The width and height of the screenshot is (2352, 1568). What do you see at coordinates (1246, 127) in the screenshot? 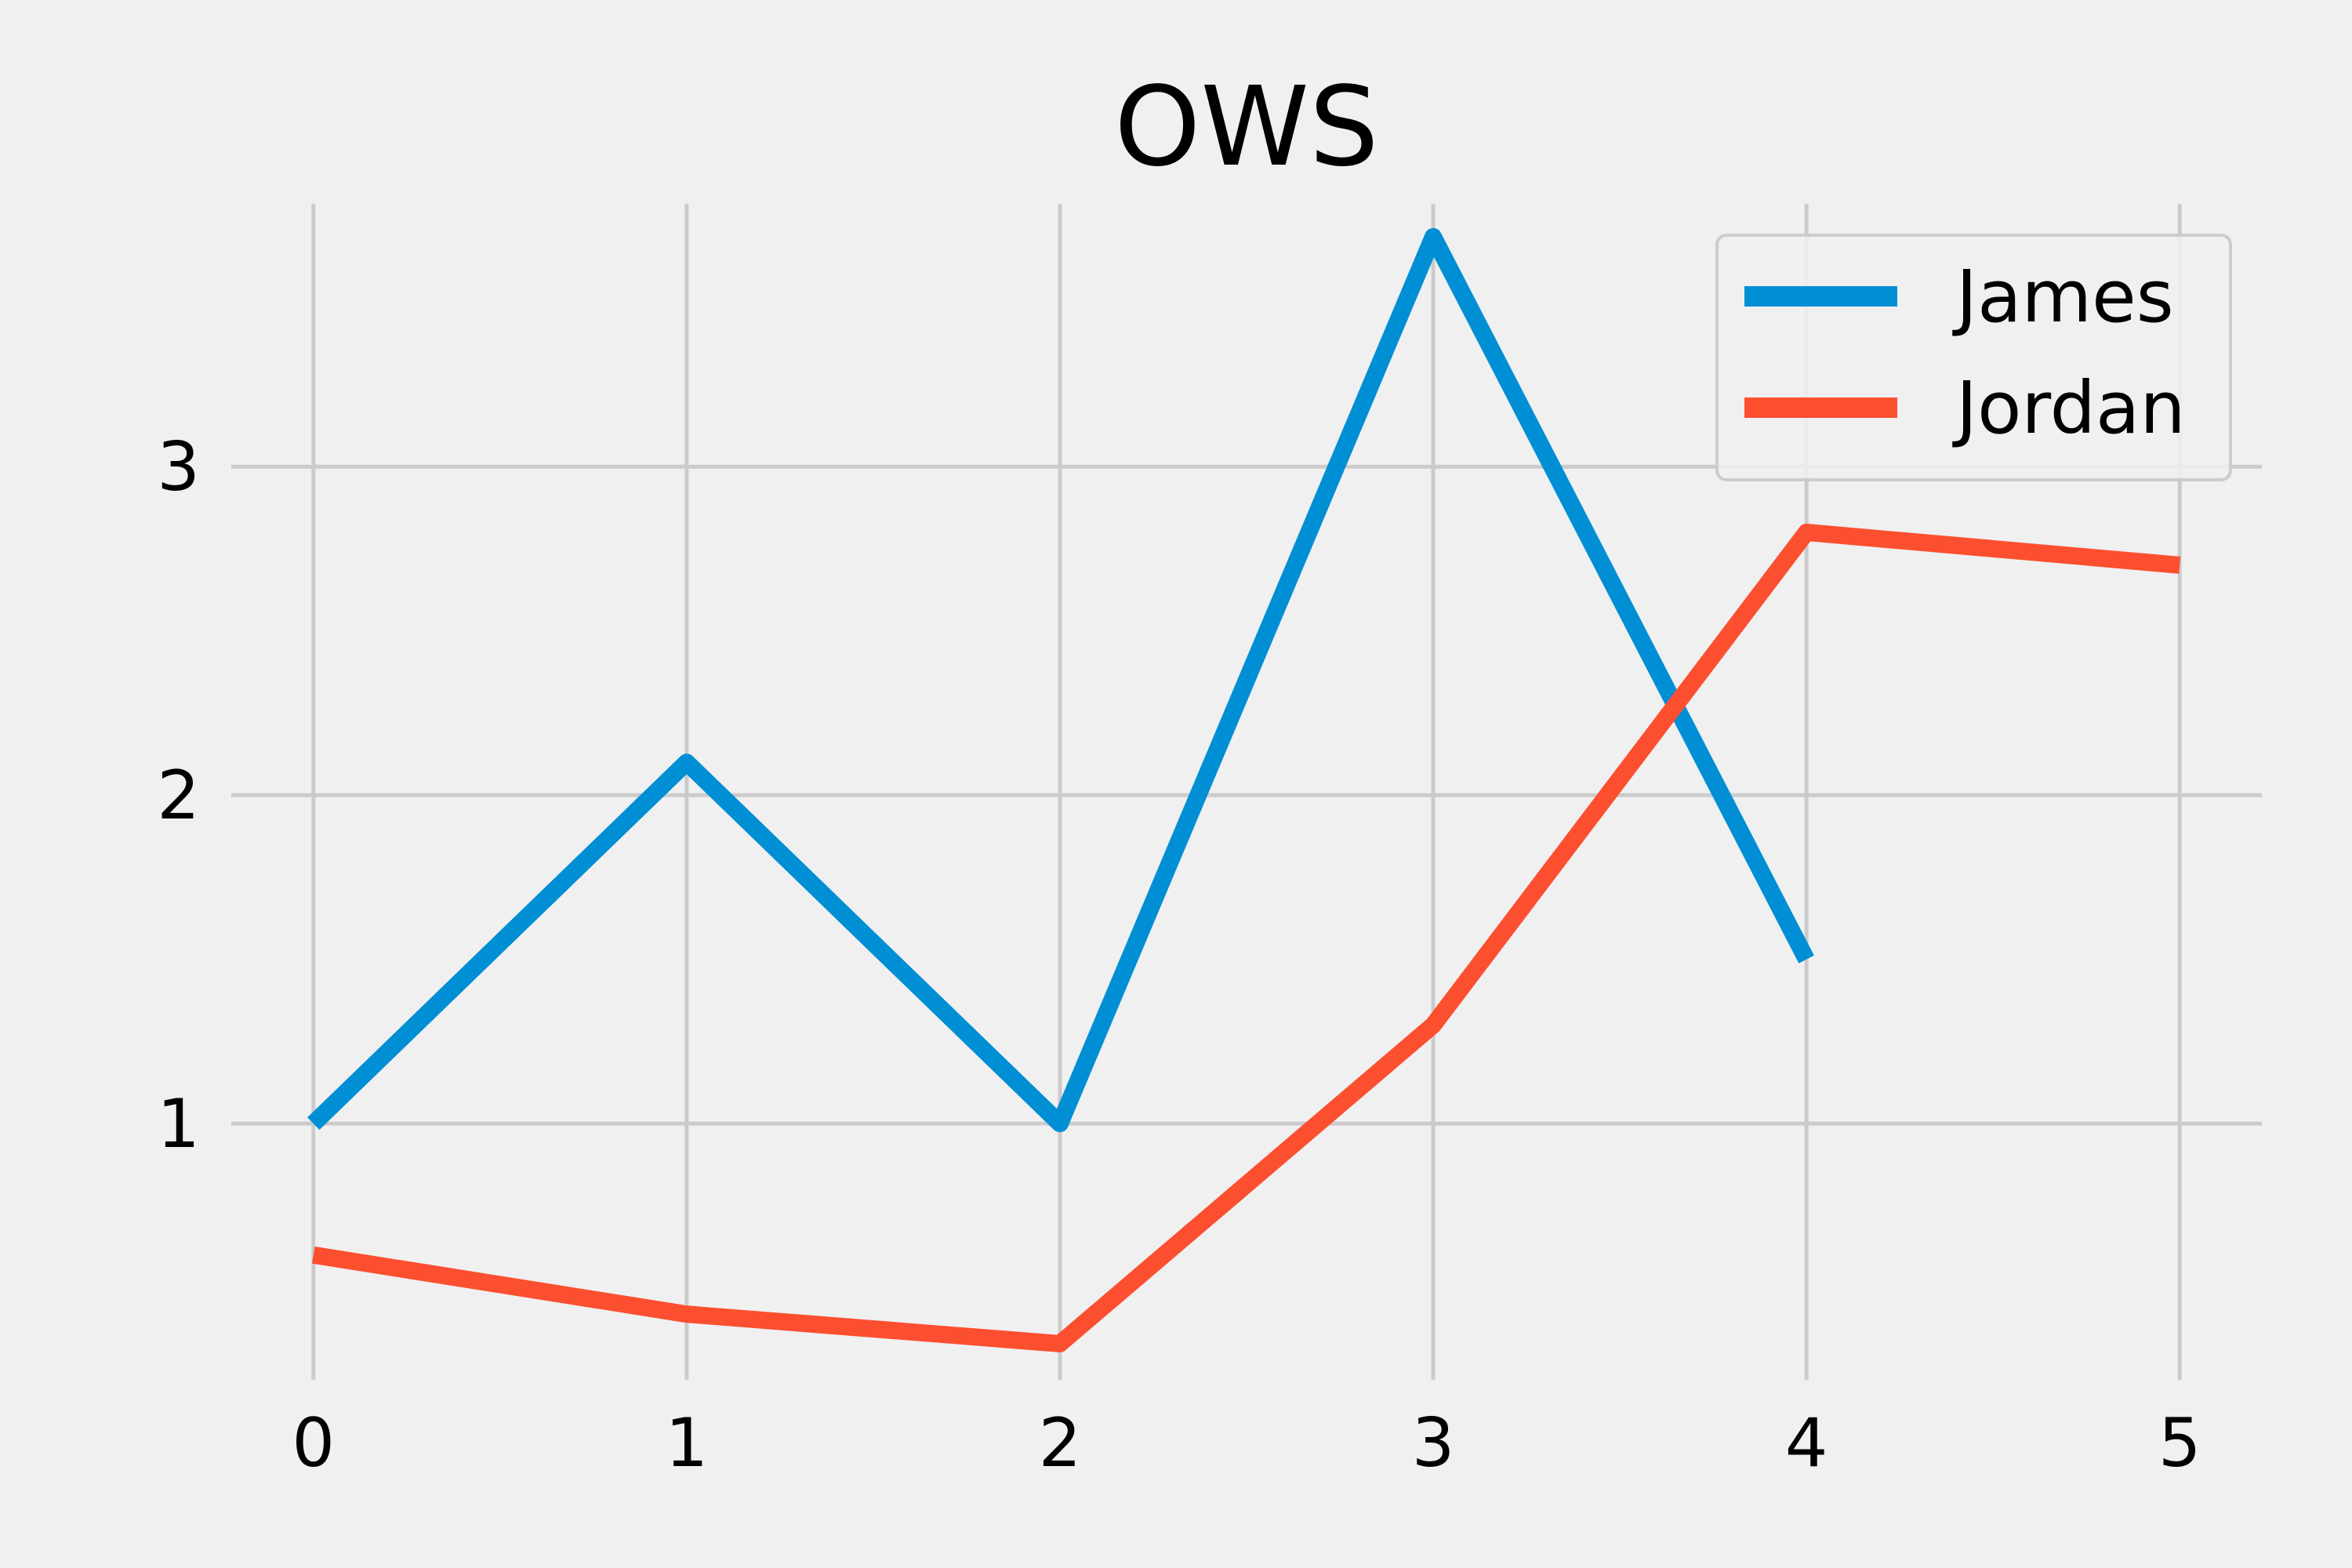
I see `chart-title: OWS` at bounding box center [1246, 127].